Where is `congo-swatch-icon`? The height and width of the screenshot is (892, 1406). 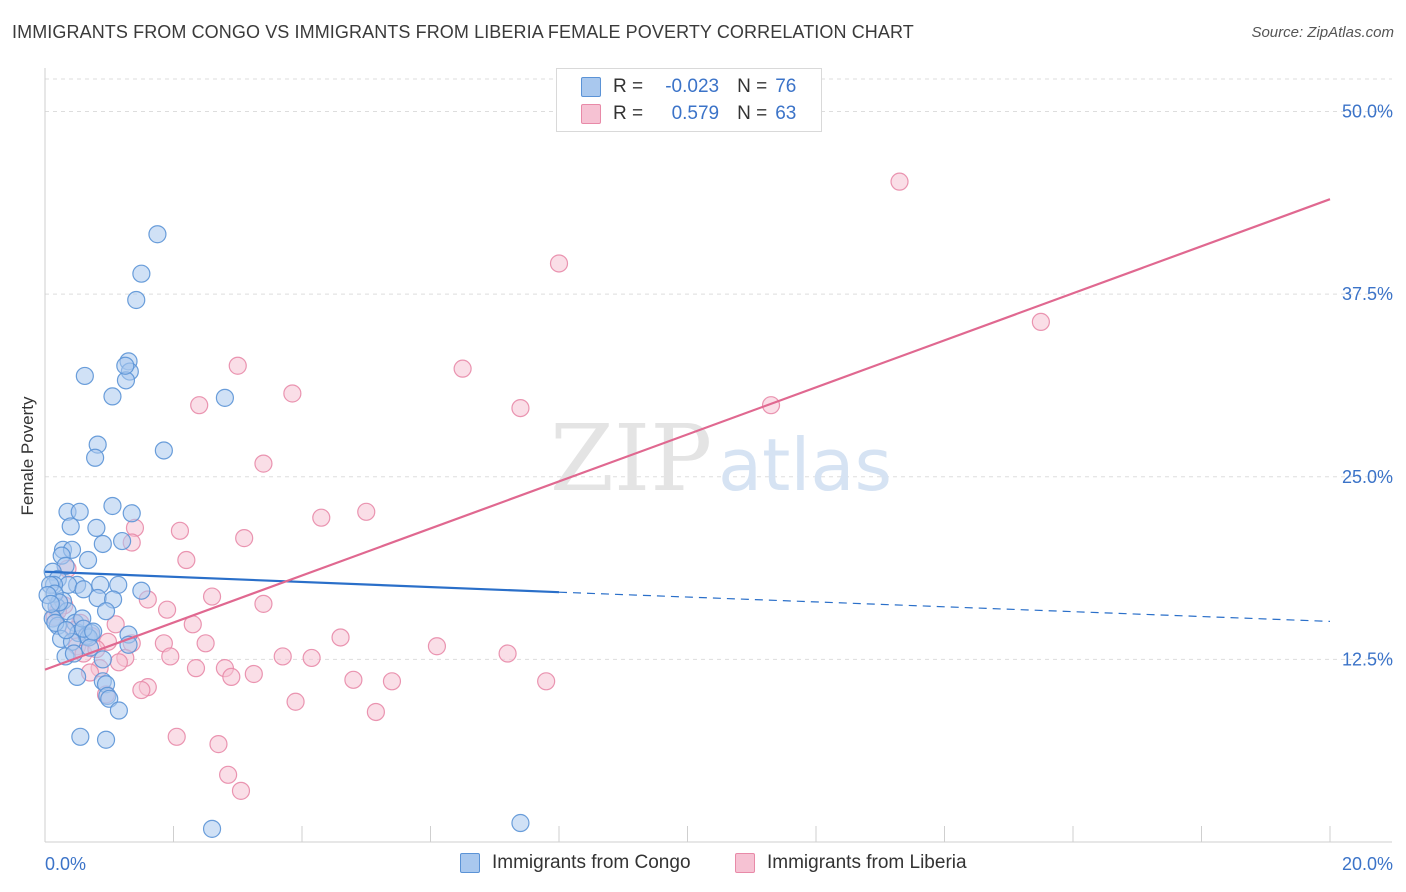
congo-swatch-icon is located at coordinates (591, 87).